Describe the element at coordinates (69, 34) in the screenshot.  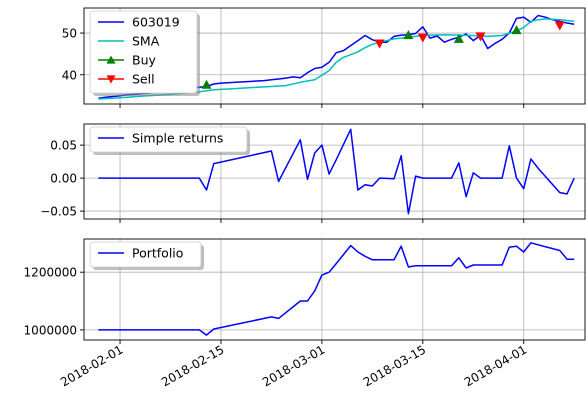
I see `y-tick-label: 50` at that location.